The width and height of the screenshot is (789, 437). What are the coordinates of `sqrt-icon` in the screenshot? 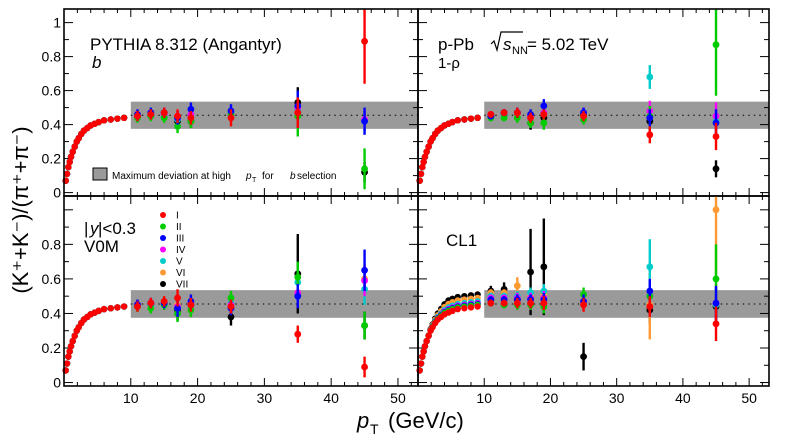 It's located at (506, 42).